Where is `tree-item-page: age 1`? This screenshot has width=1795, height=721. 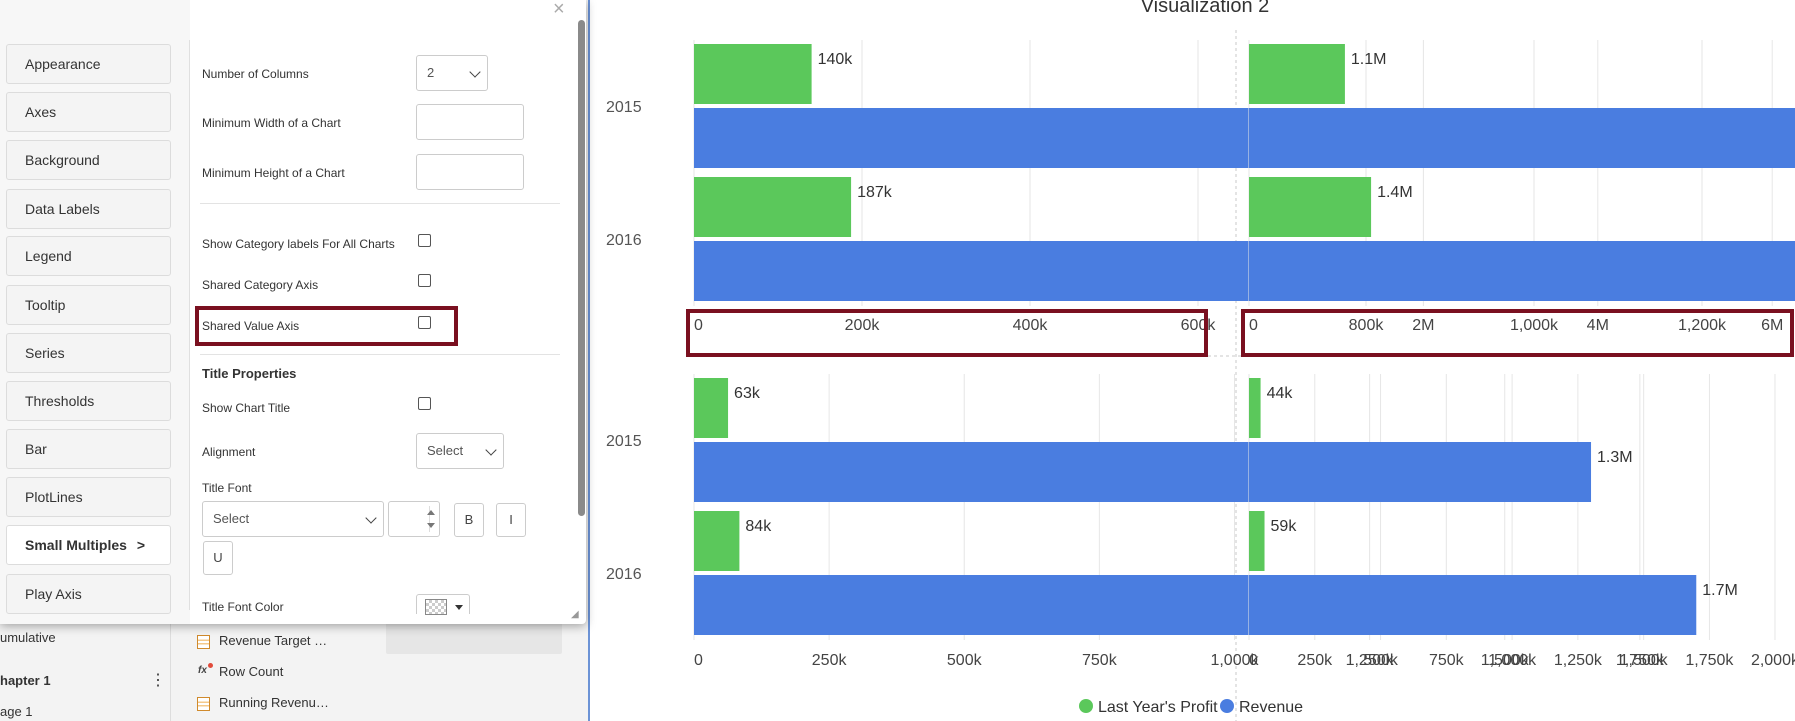
tree-item-page: age 1 is located at coordinates (16, 711).